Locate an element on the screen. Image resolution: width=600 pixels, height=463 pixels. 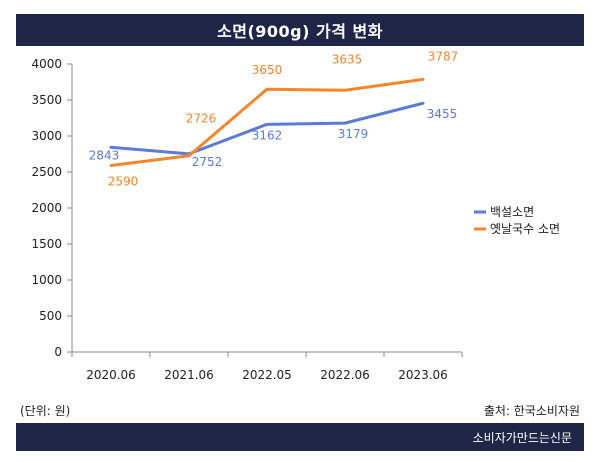
x-tick-label: 2021.06 is located at coordinates (189, 375).